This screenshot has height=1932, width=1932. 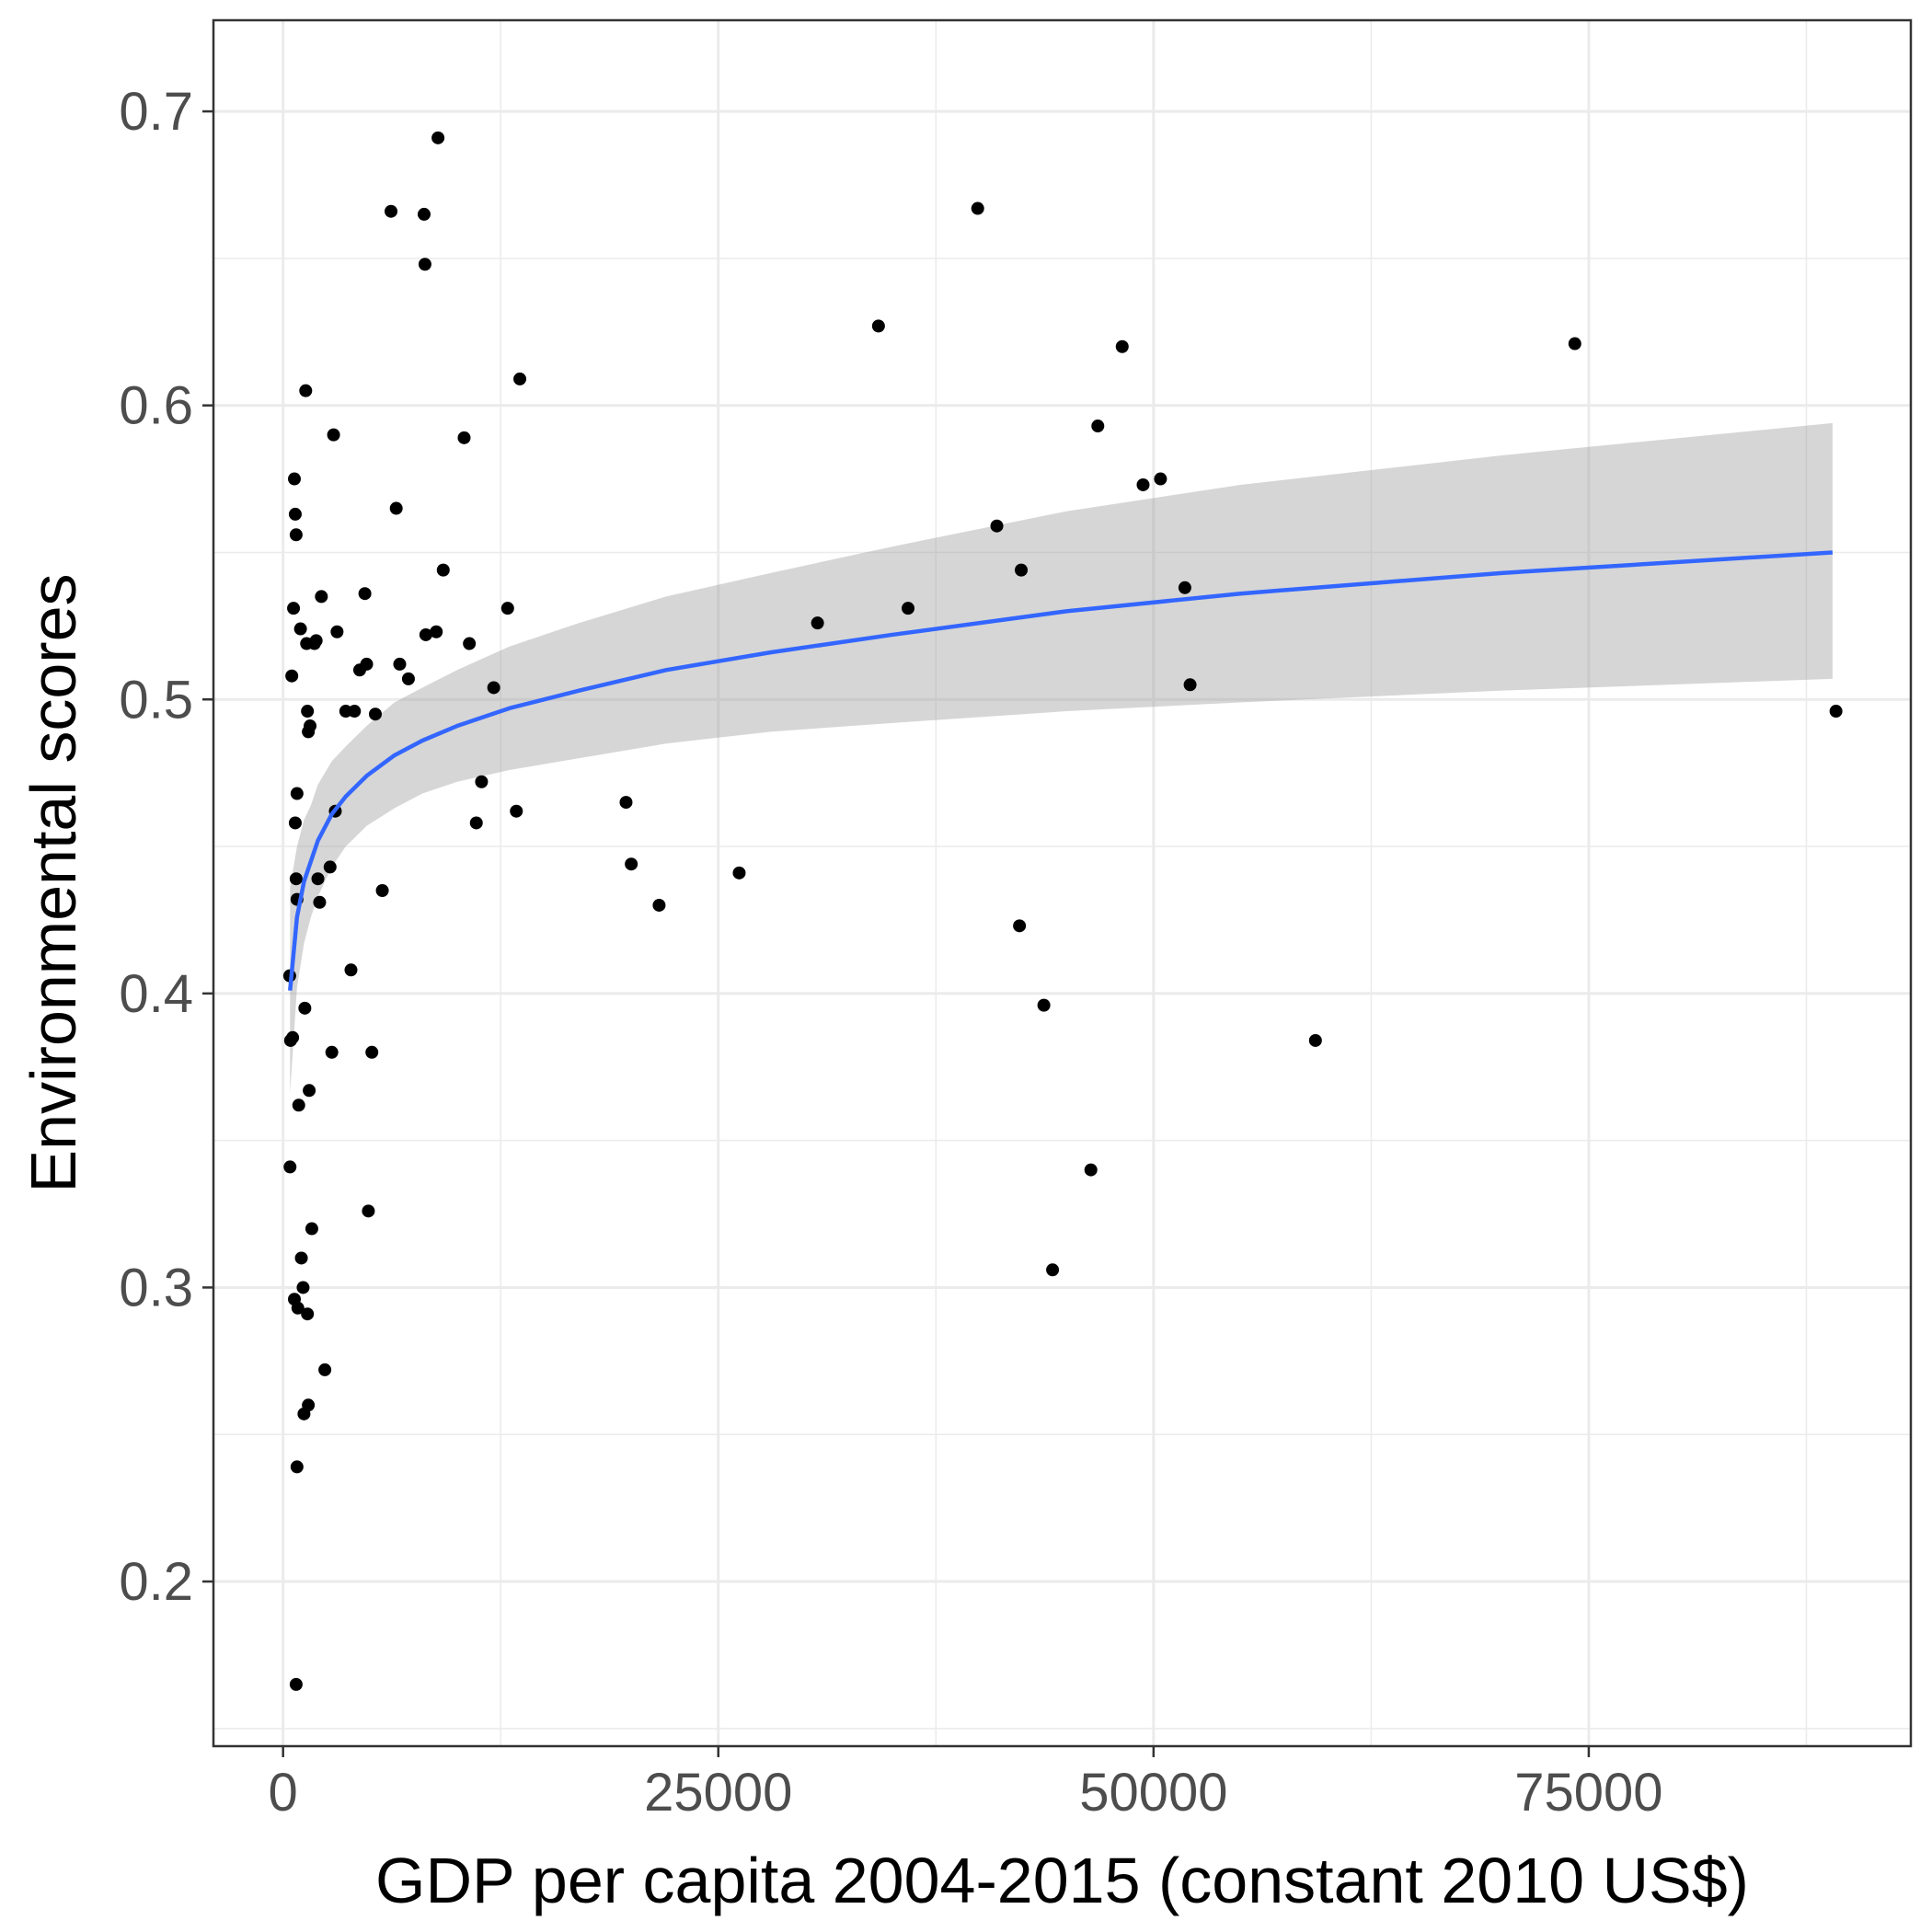 What do you see at coordinates (966, 1784) in the screenshot?
I see `x-axis-ticks: 0 25000 50000 75000` at bounding box center [966, 1784].